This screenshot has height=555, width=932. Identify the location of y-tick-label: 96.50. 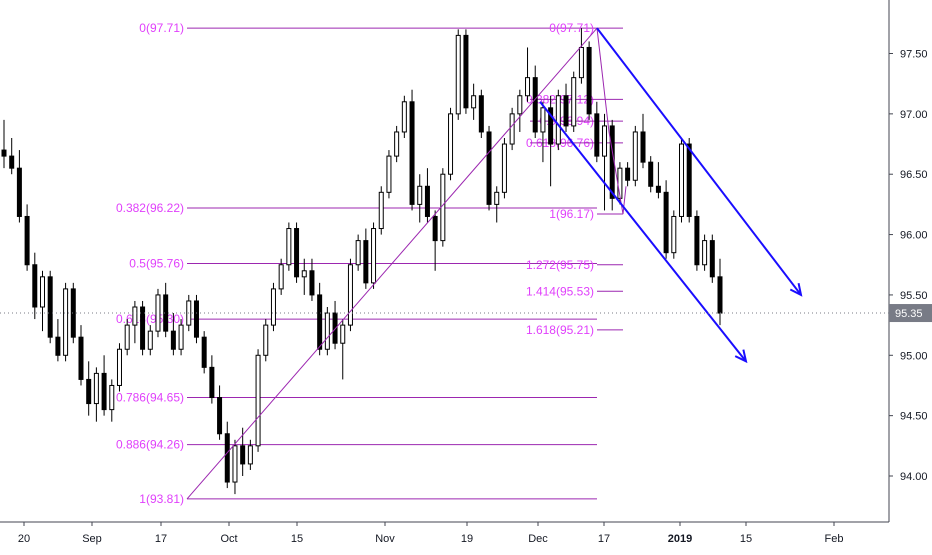
(914, 175).